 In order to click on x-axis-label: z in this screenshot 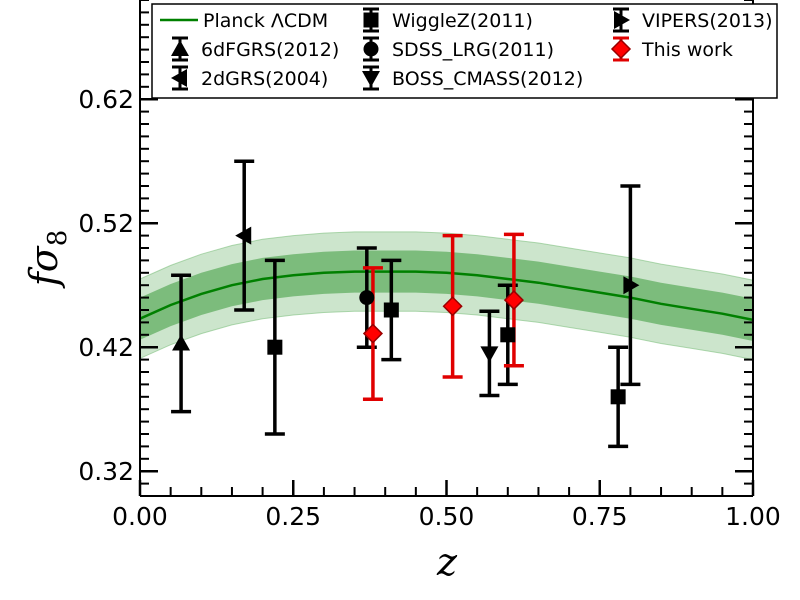, I will do `click(447, 562)`.